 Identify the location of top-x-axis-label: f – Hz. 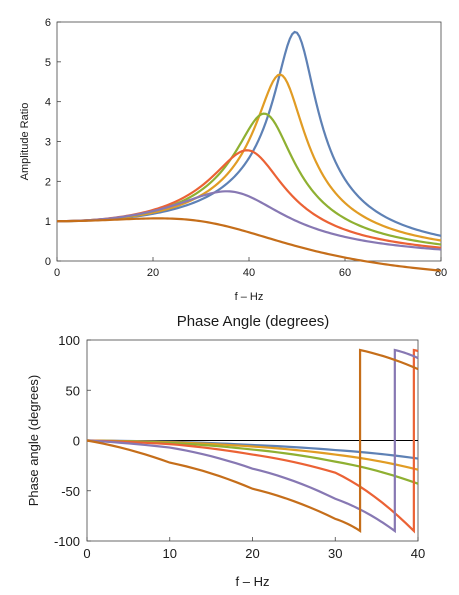
(249, 297).